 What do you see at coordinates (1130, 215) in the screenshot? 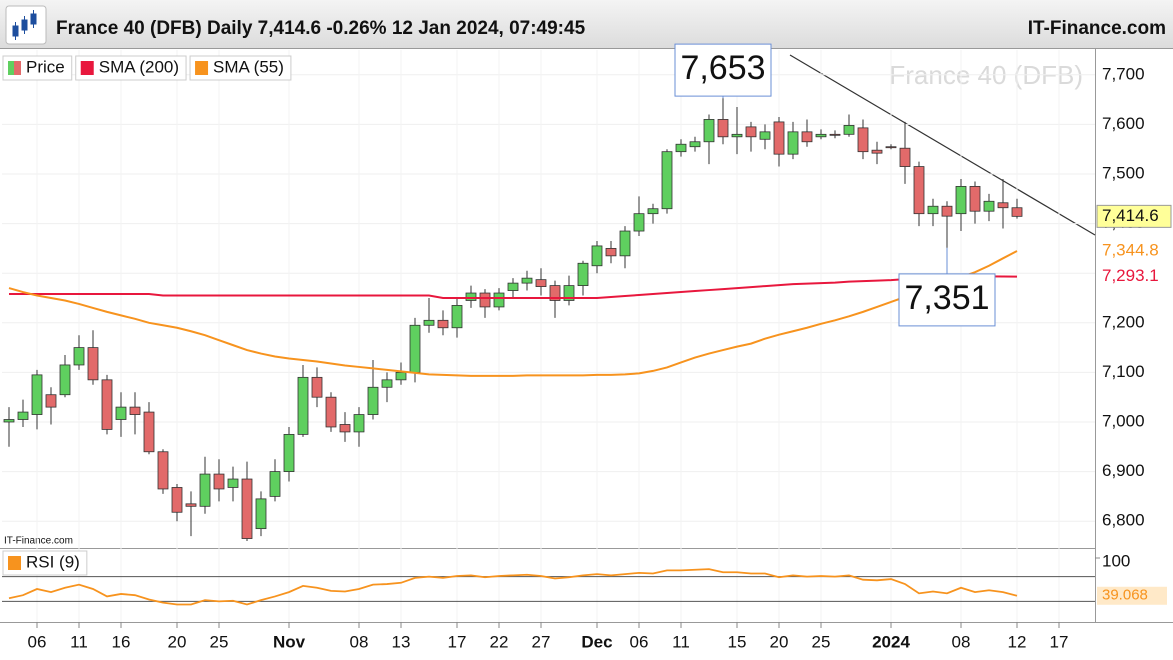
I see `last-value-label: 7,414.6` at bounding box center [1130, 215].